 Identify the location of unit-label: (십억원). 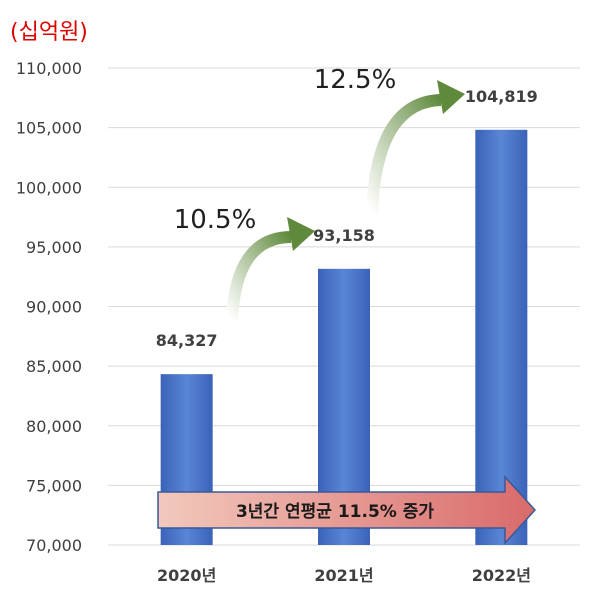
(49, 32).